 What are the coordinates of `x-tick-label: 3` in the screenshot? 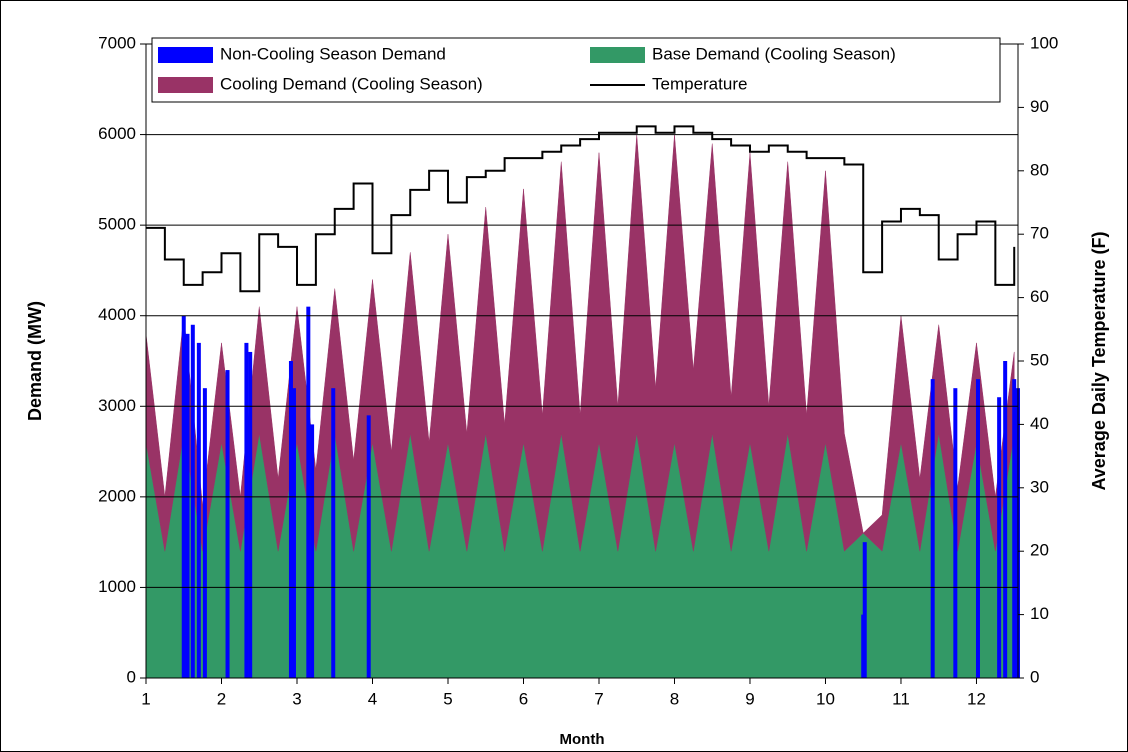 It's located at (296, 698).